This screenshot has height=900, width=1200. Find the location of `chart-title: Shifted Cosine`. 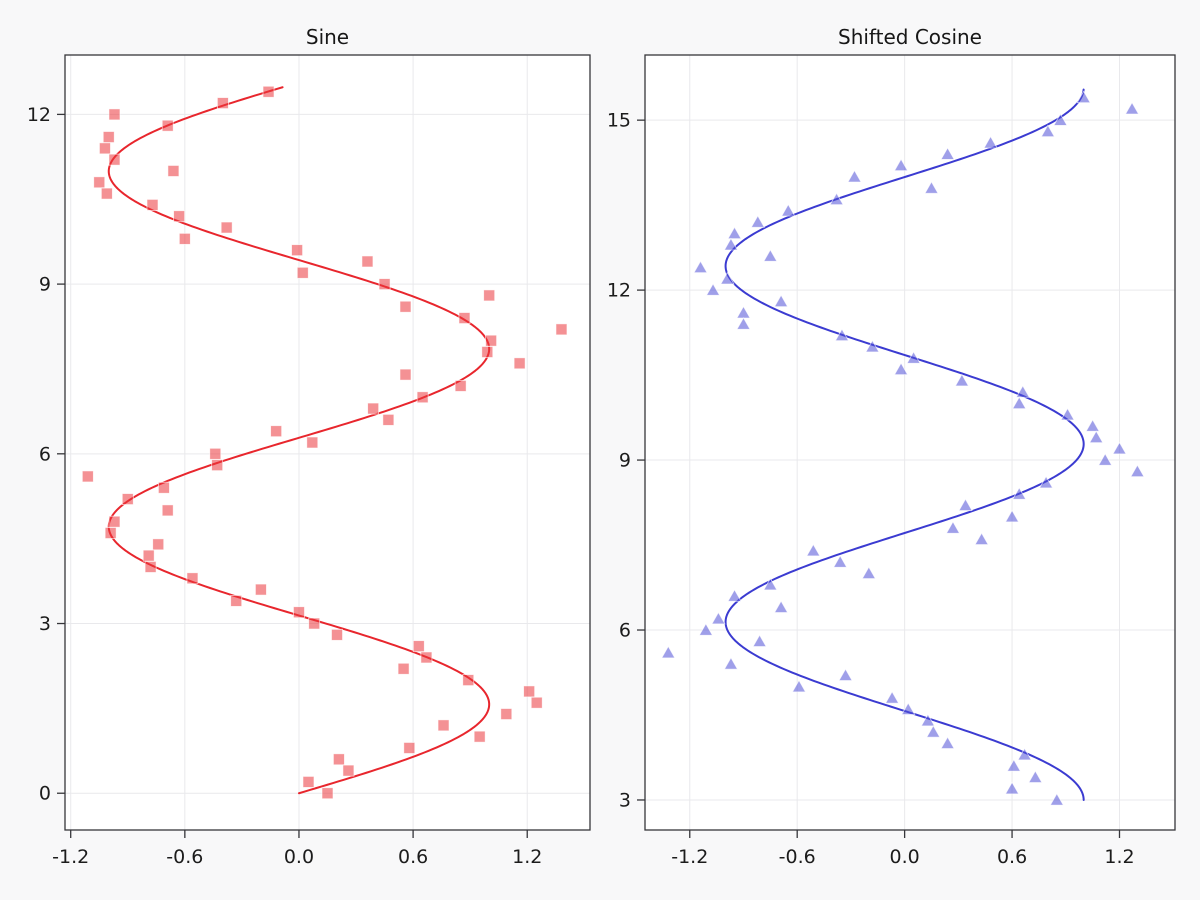

chart-title: Shifted Cosine is located at coordinates (910, 37).